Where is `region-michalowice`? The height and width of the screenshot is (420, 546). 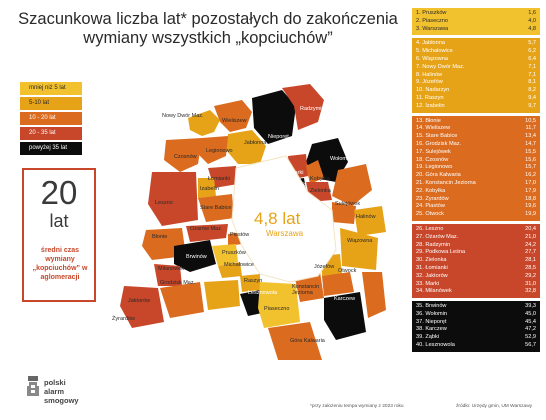 region-michalowice is located at coordinates (230, 270).